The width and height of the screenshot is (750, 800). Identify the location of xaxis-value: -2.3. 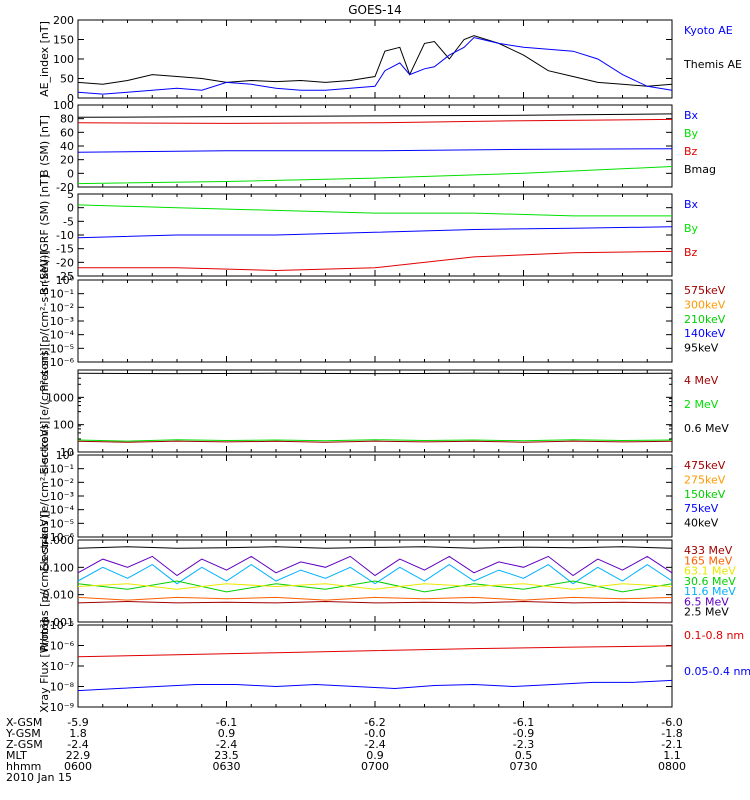
(523, 744).